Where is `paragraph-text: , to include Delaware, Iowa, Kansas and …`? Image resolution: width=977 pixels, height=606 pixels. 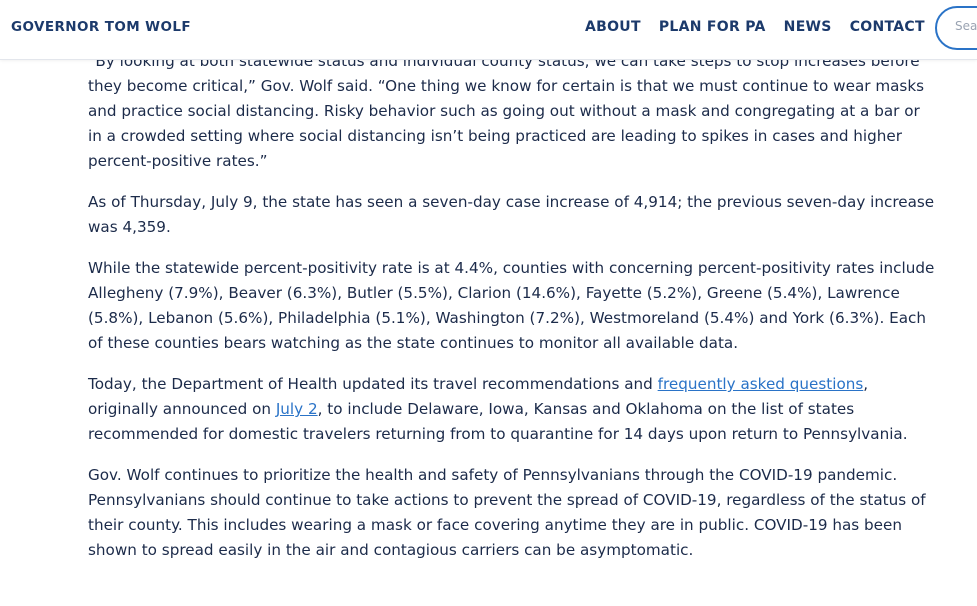 paragraph-text: , to include Delaware, Iowa, Kansas and … is located at coordinates (498, 421).